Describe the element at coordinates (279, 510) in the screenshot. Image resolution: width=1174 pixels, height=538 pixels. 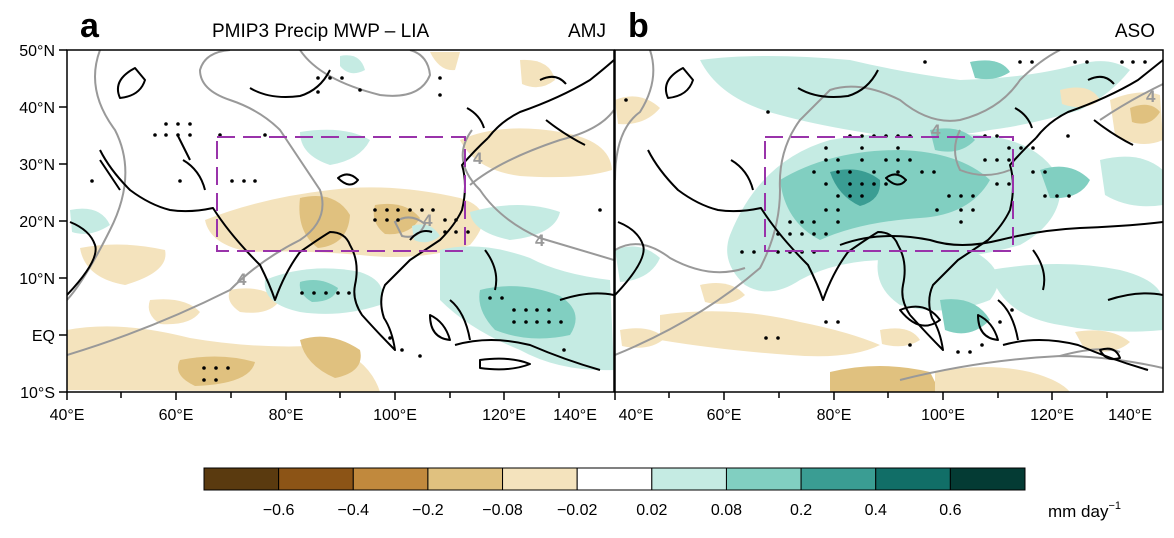
I see `colorbar-tick-label: −0.6` at that location.